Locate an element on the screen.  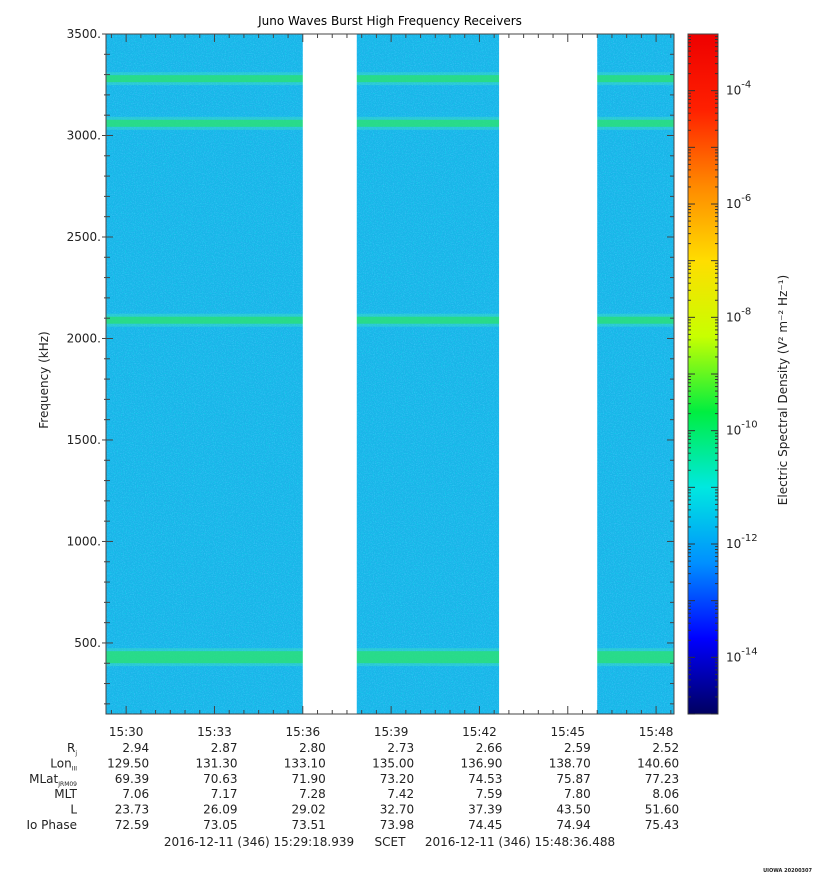
ephemeris-value: 7.59 is located at coordinates (489, 794).